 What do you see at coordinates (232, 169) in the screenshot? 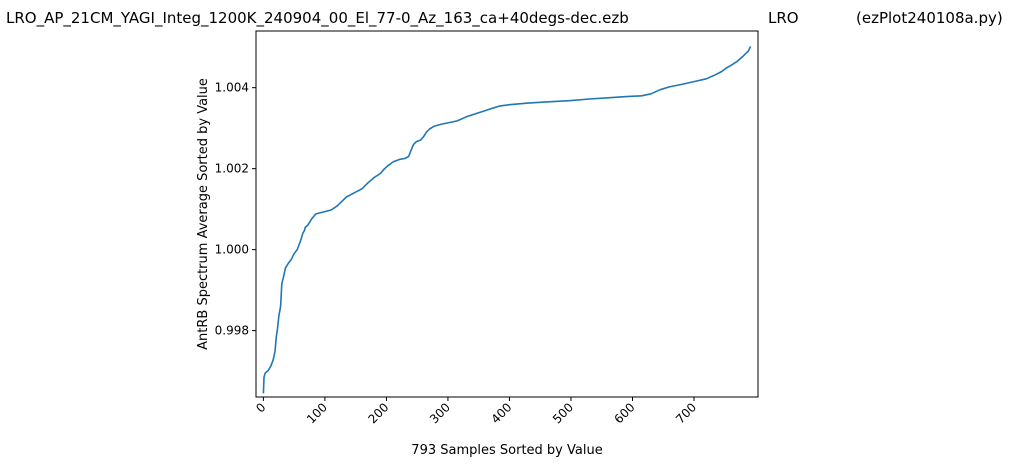
I see `y-tick-label: 1.002` at bounding box center [232, 169].